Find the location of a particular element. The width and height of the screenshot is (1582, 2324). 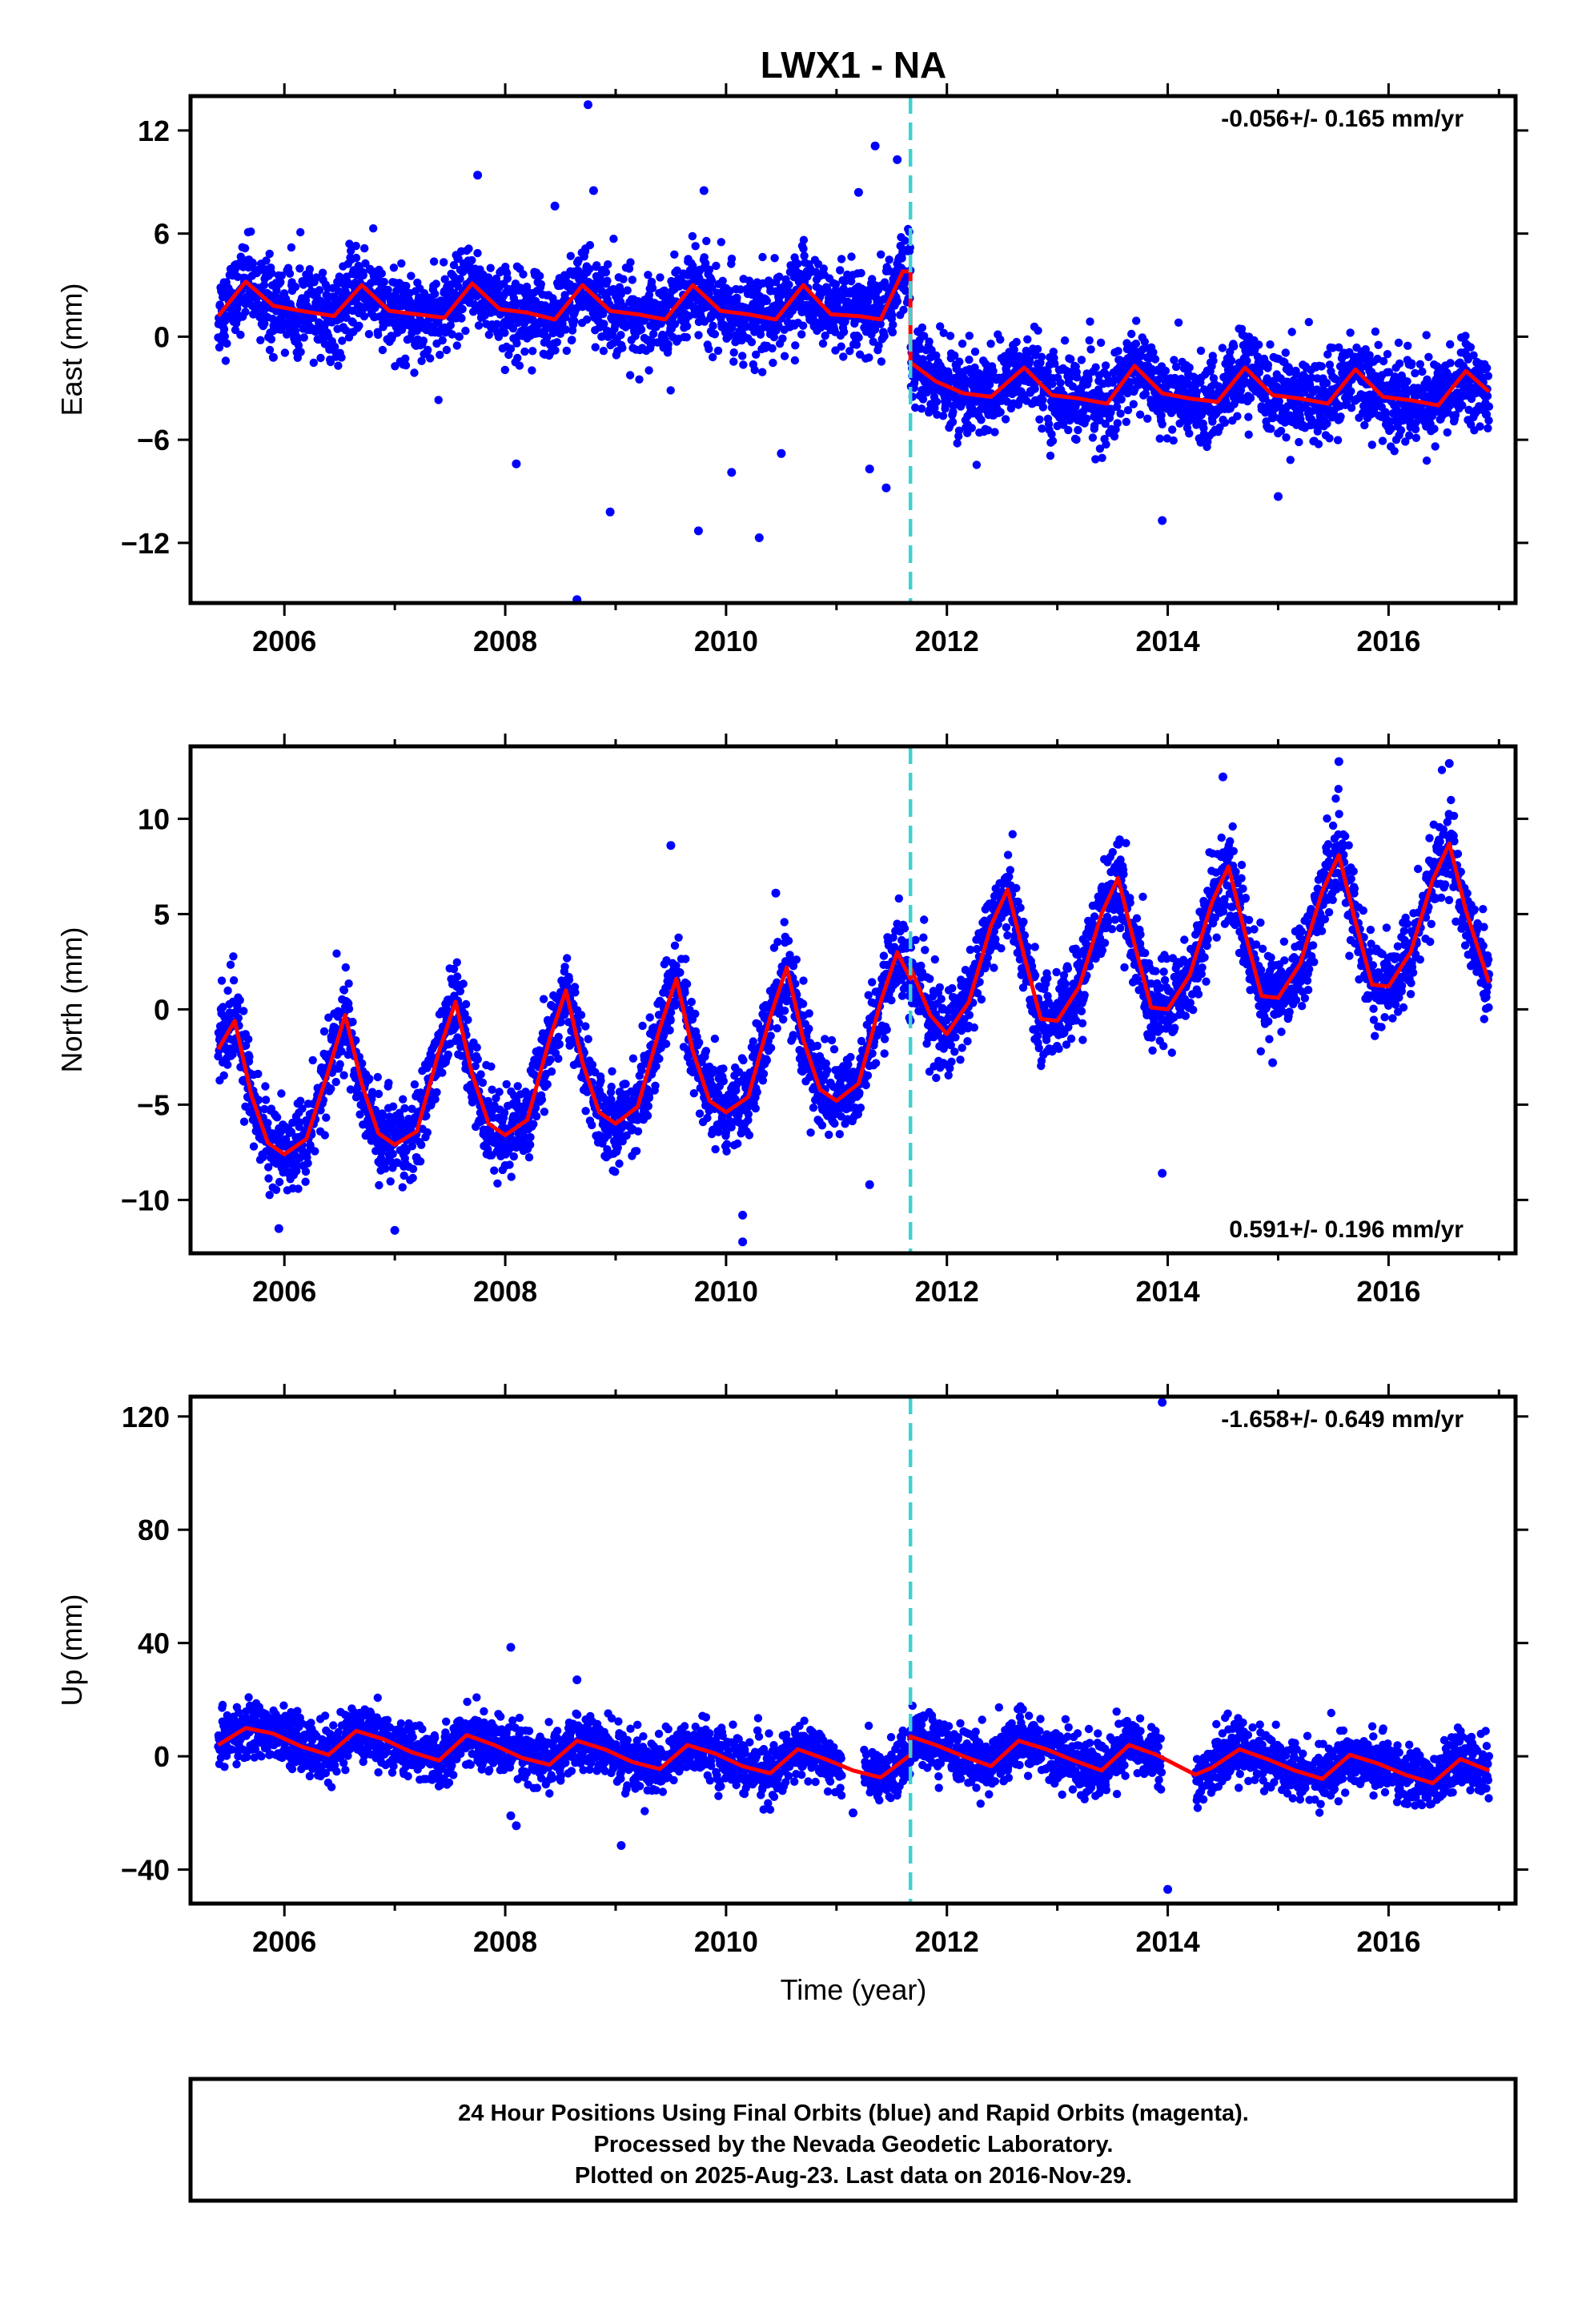

east-fit-line is located at coordinates (853, 338).